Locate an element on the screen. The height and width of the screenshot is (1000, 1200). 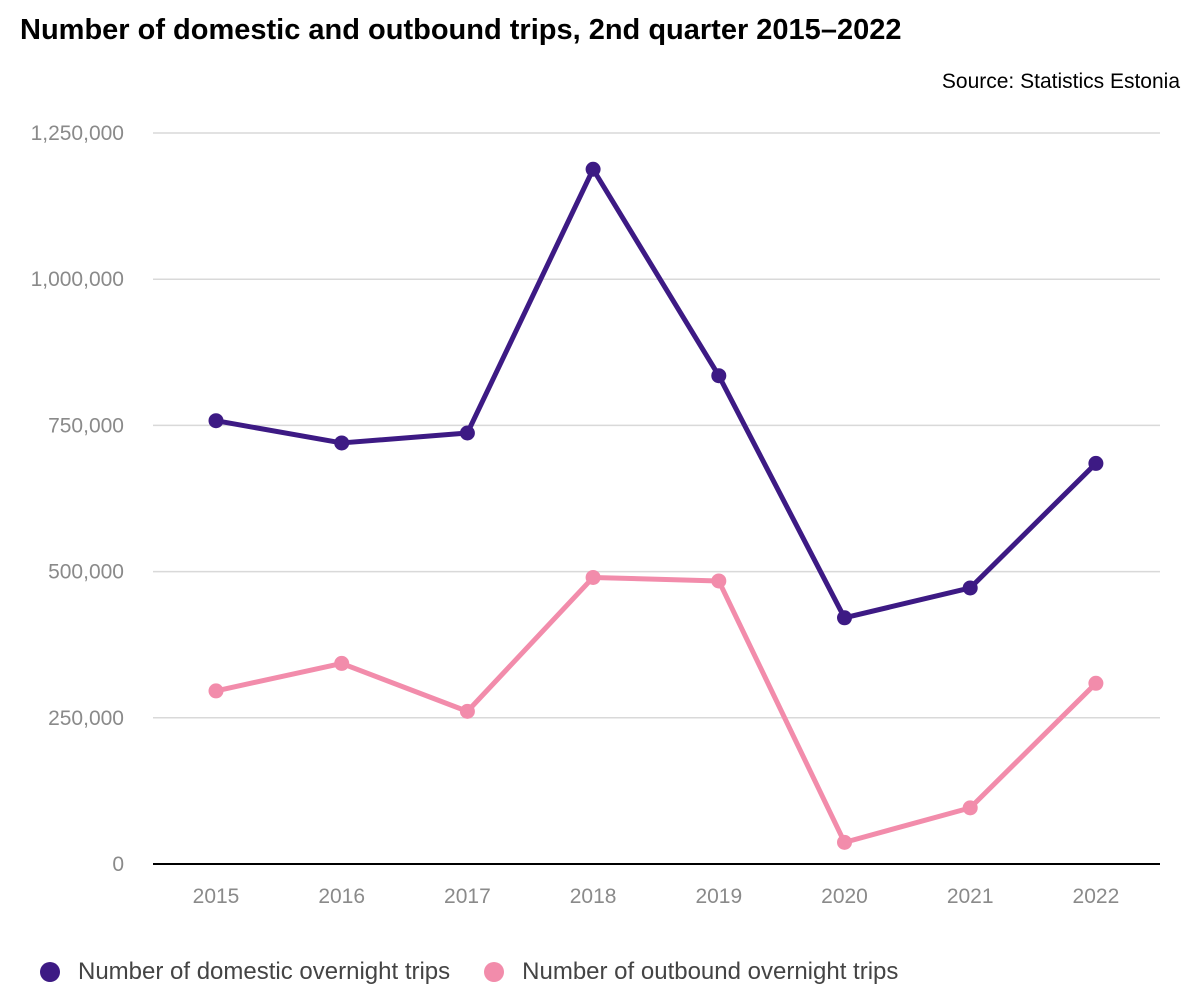
legend-marker-domestic is located at coordinates (50, 972).